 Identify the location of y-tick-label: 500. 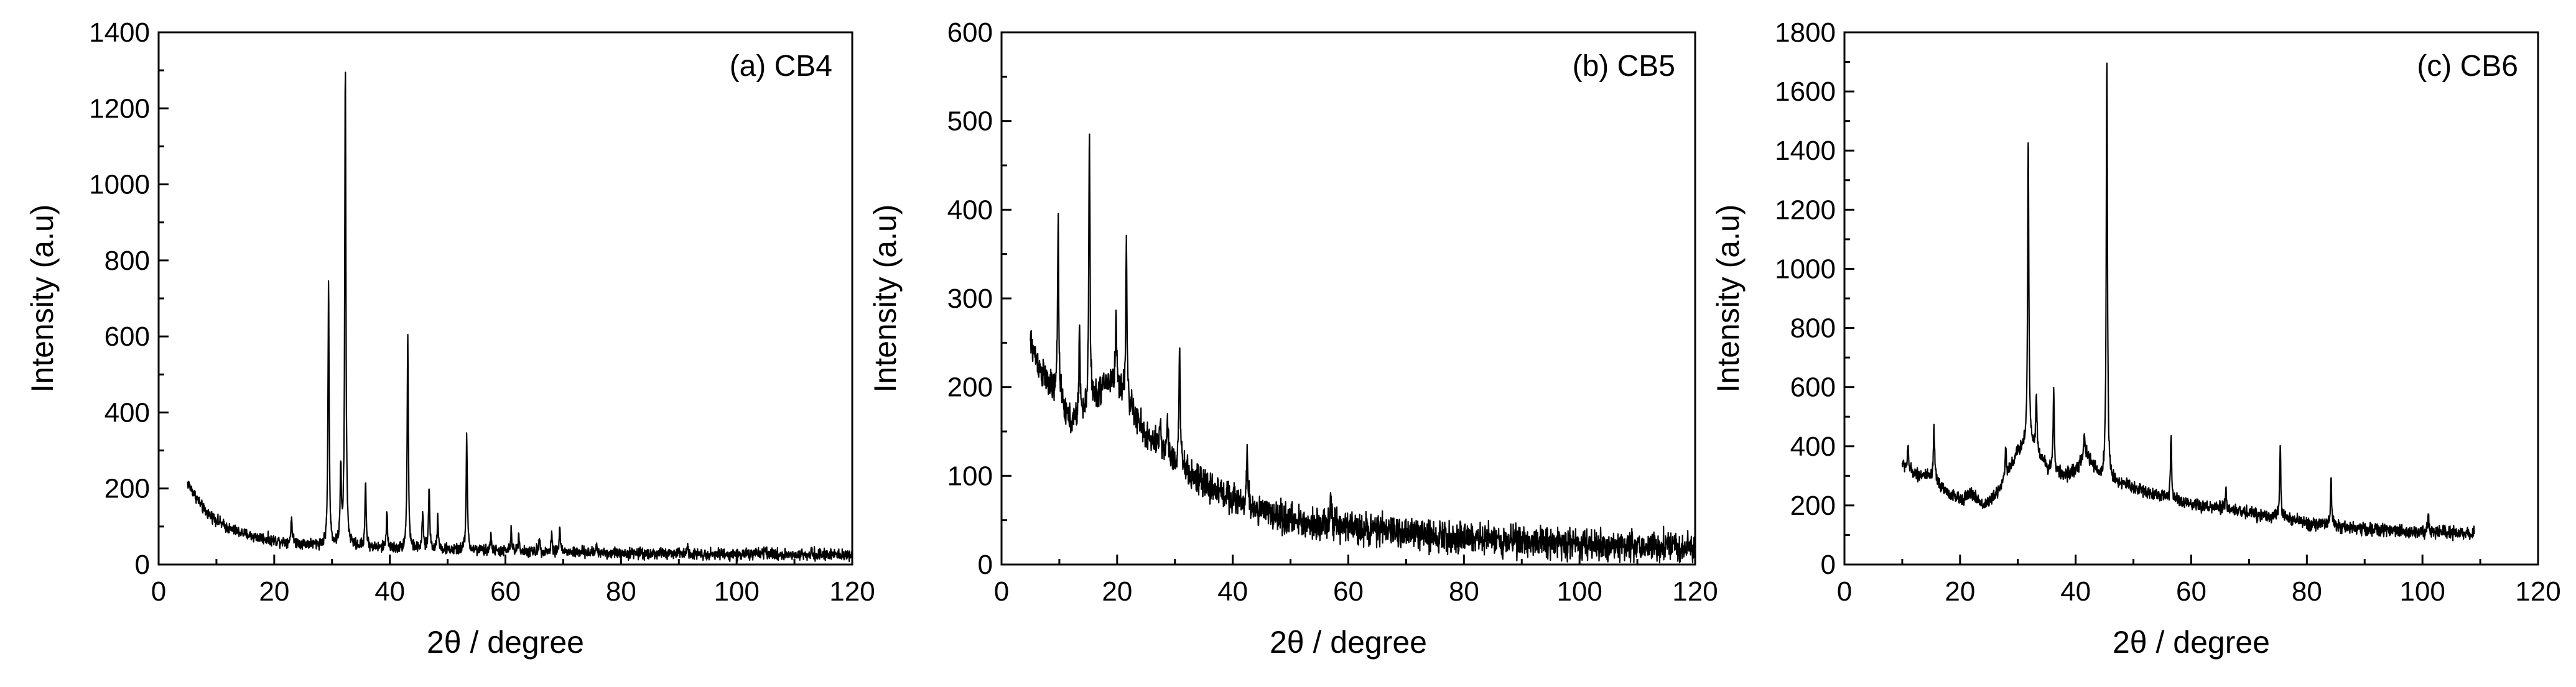
(970, 122).